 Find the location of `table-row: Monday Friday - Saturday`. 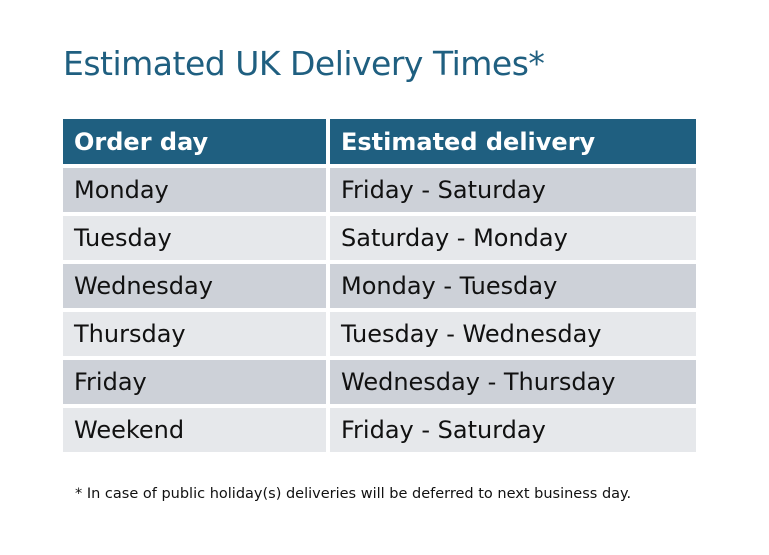

table-row: Monday Friday - Saturday is located at coordinates (379, 190).